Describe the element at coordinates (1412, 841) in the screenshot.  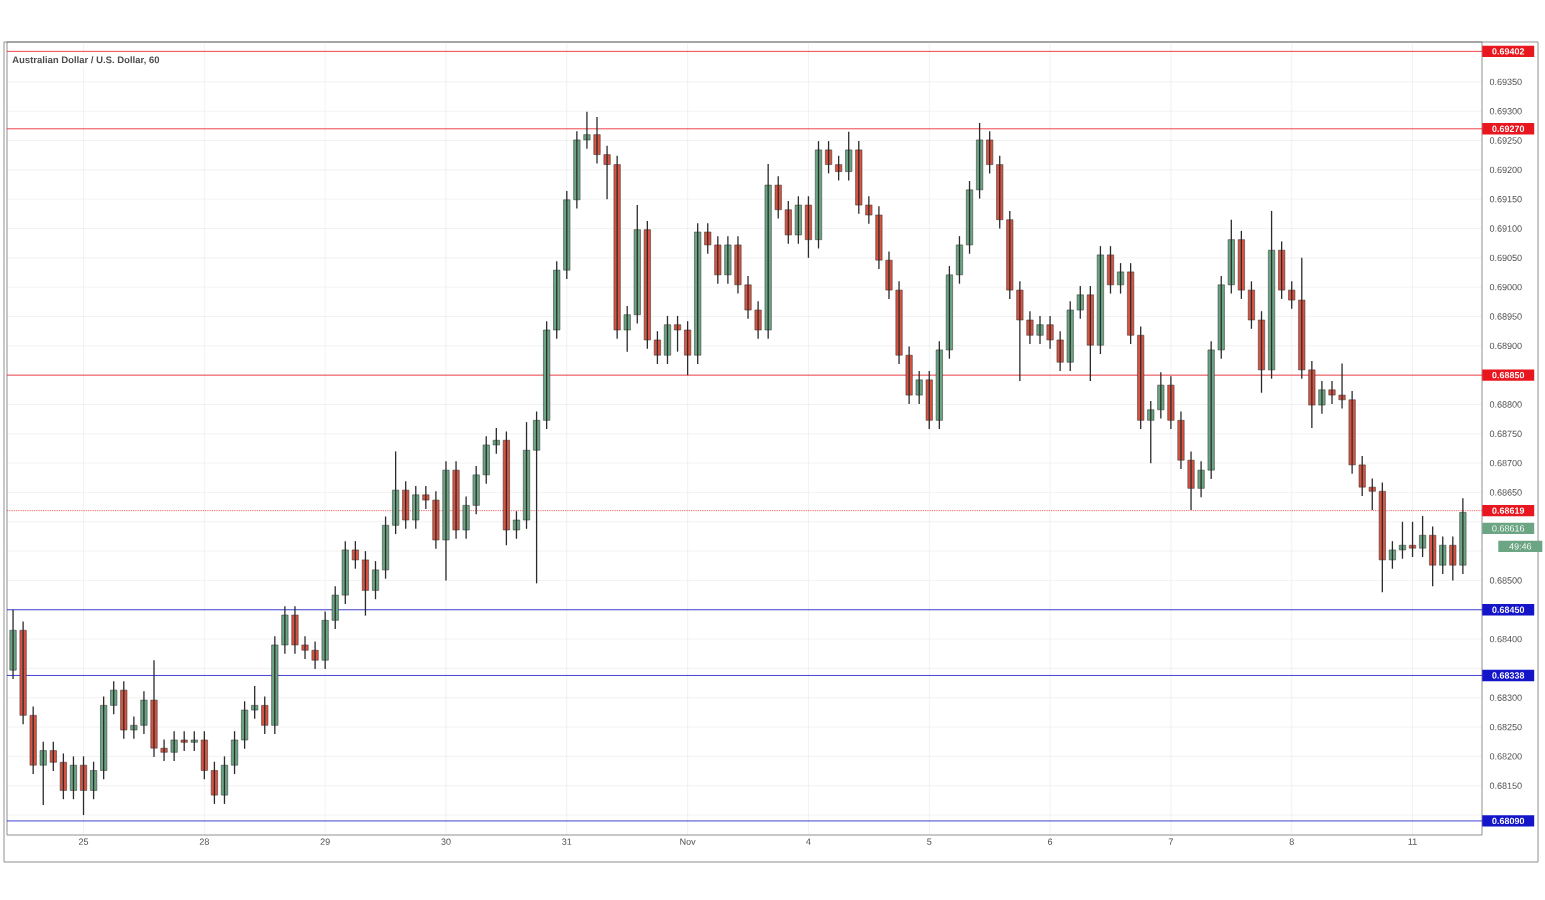
I see `x-tick-label: 11` at that location.